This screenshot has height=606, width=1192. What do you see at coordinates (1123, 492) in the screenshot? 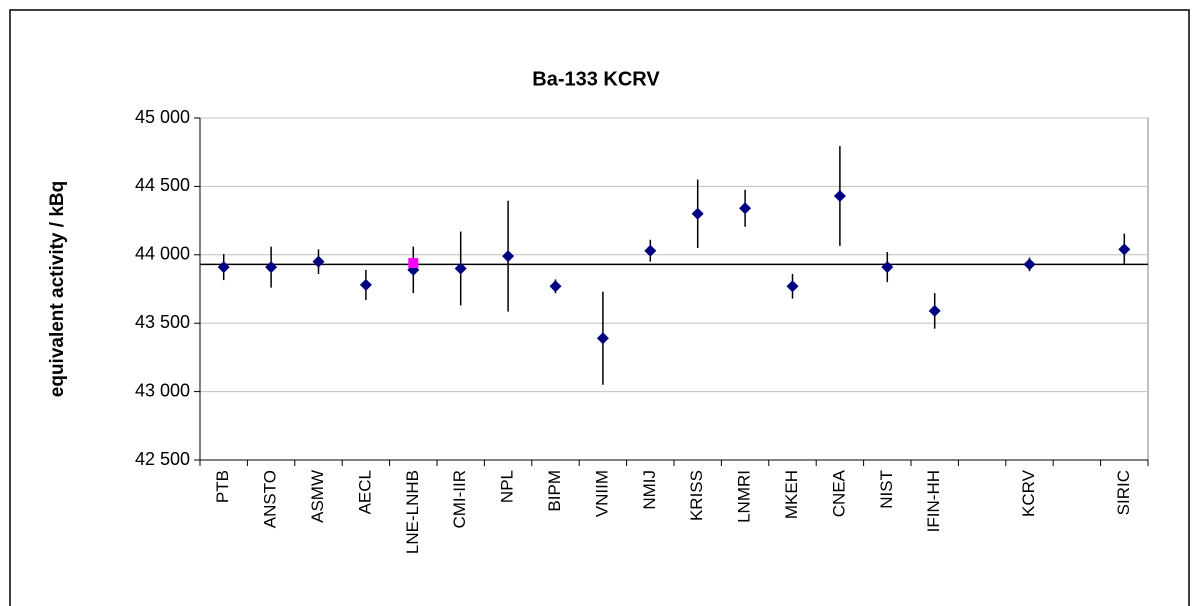
I see `x-tick-label: SIRIC` at bounding box center [1123, 492].